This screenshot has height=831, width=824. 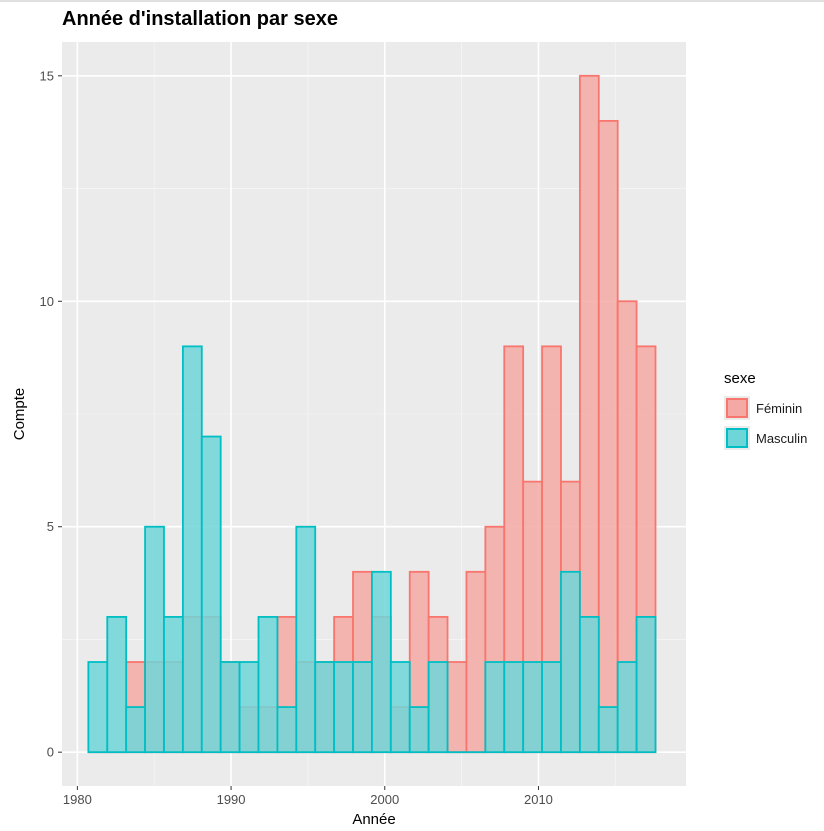 I want to click on legend-item-masculin: Masculin, so click(x=765, y=438).